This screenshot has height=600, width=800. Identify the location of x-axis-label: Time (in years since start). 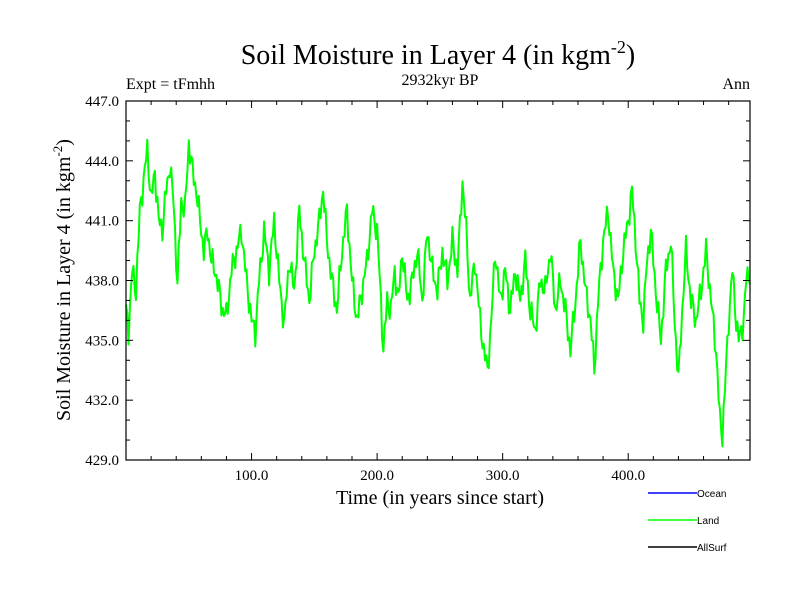
(440, 498).